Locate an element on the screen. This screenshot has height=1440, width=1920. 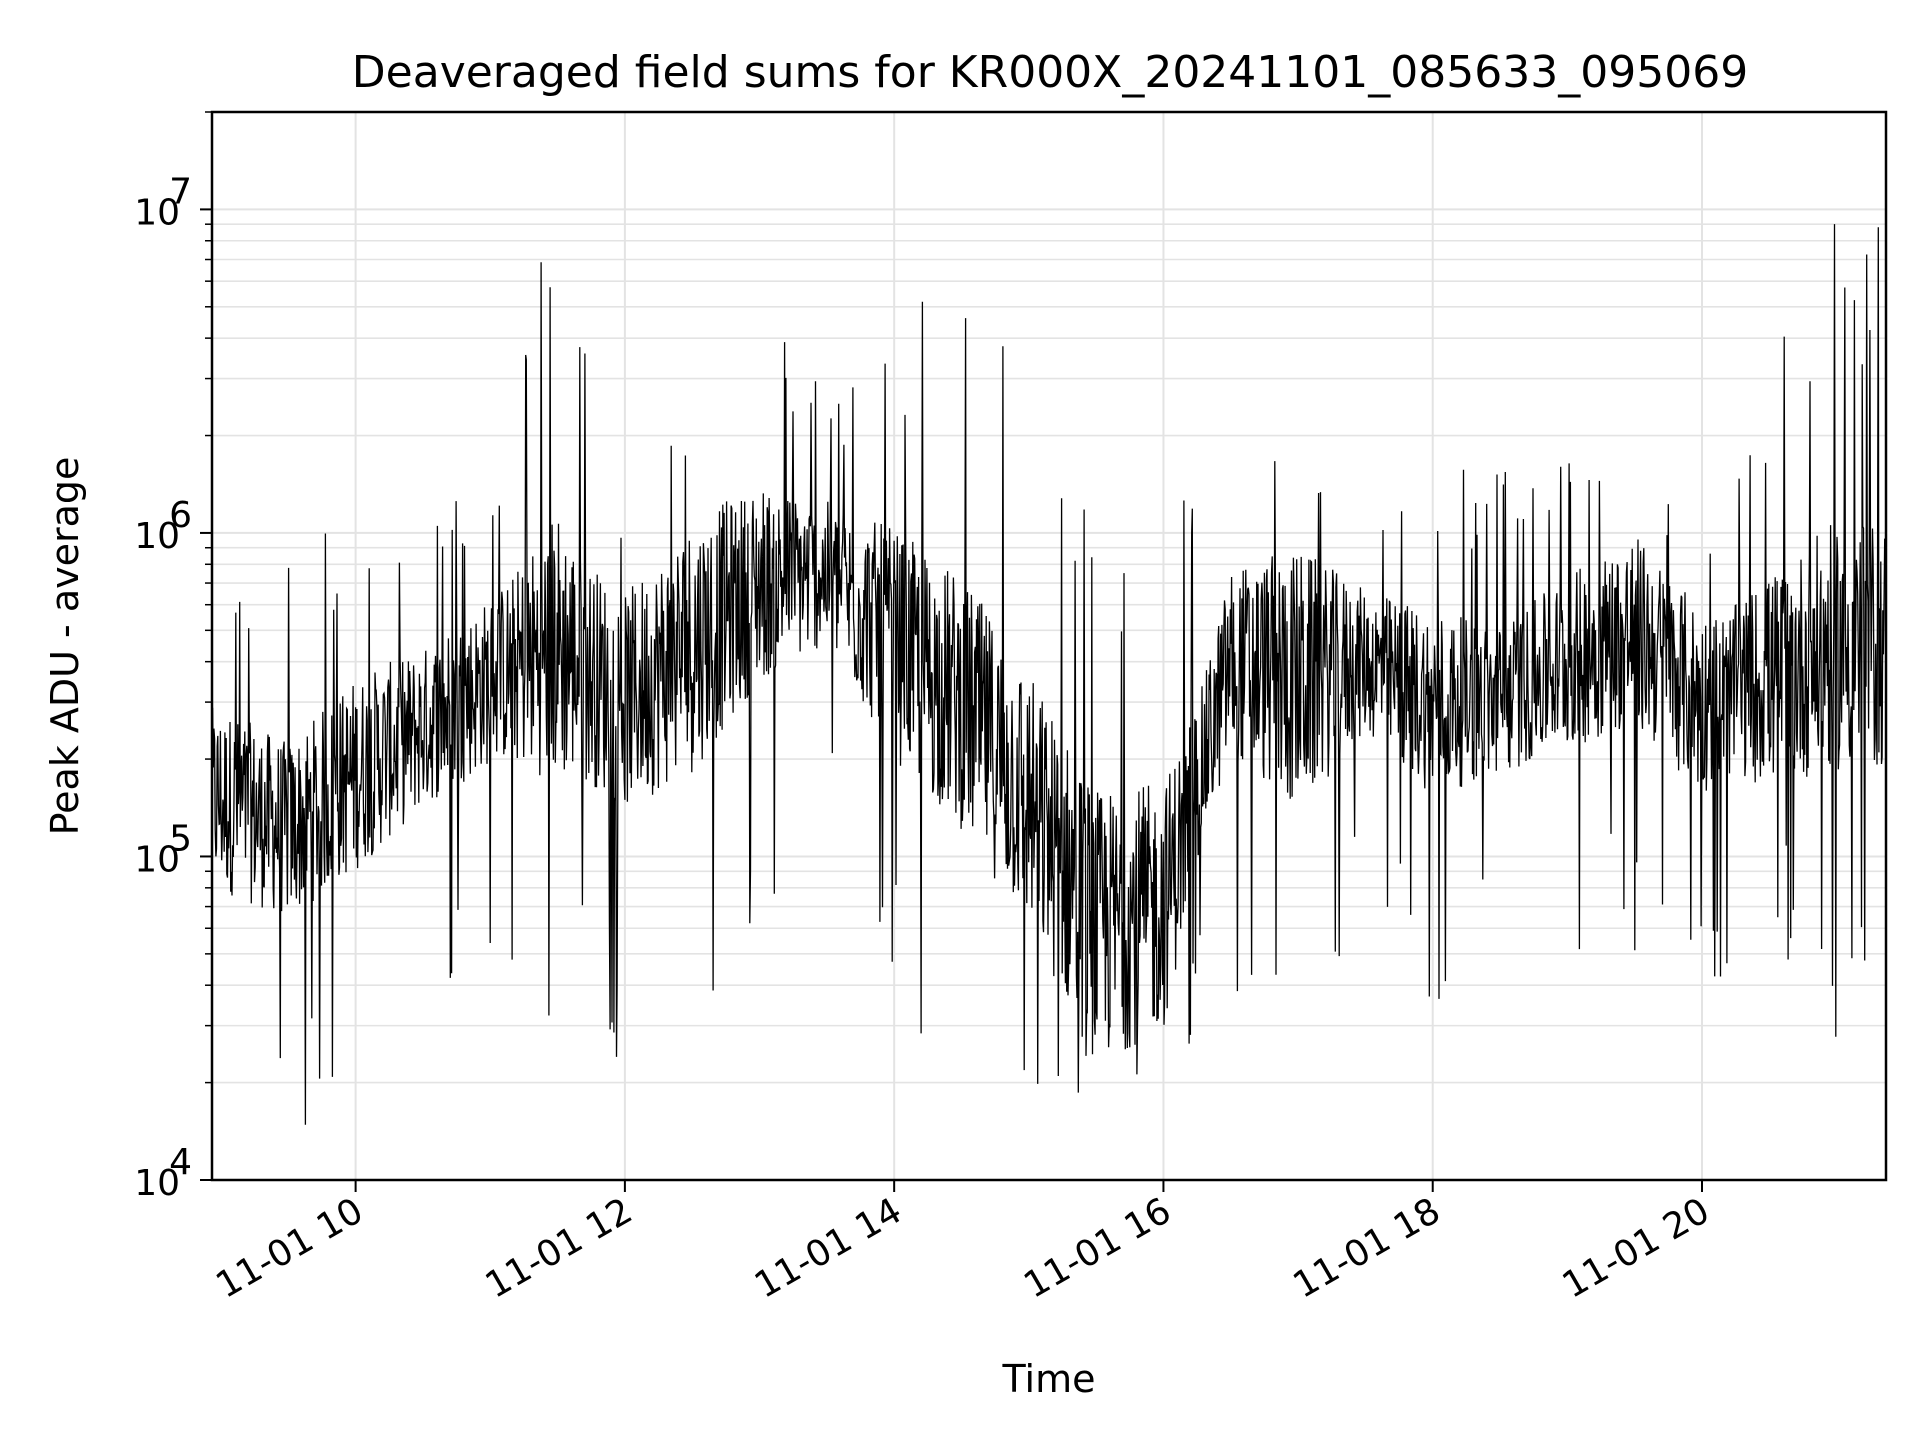
y-axis-label: Peak ADU - average is located at coordinates (65, 646).